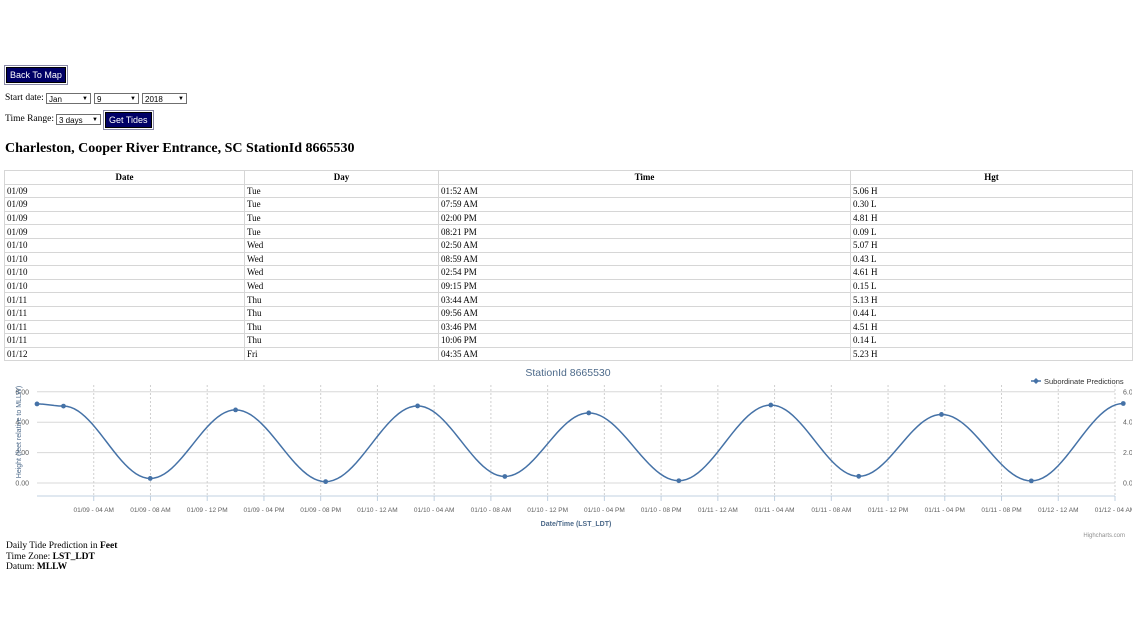  I want to click on cell-time: 07:59 AM, so click(644, 204).